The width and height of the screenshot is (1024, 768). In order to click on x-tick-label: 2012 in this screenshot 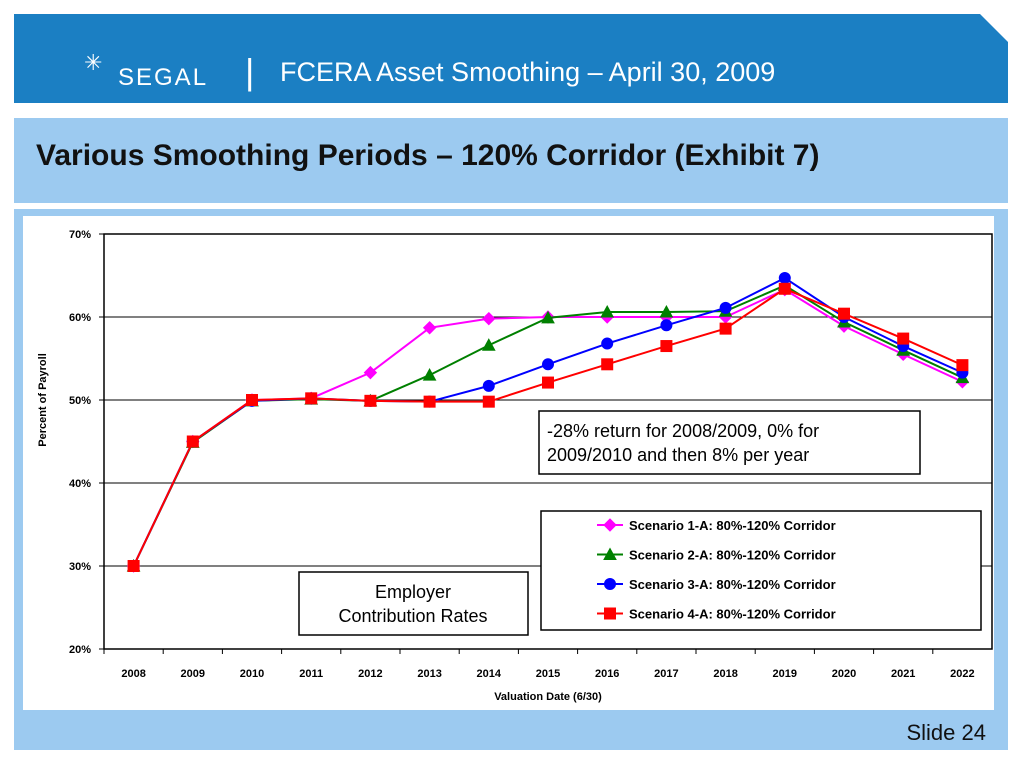, I will do `click(370, 674)`.